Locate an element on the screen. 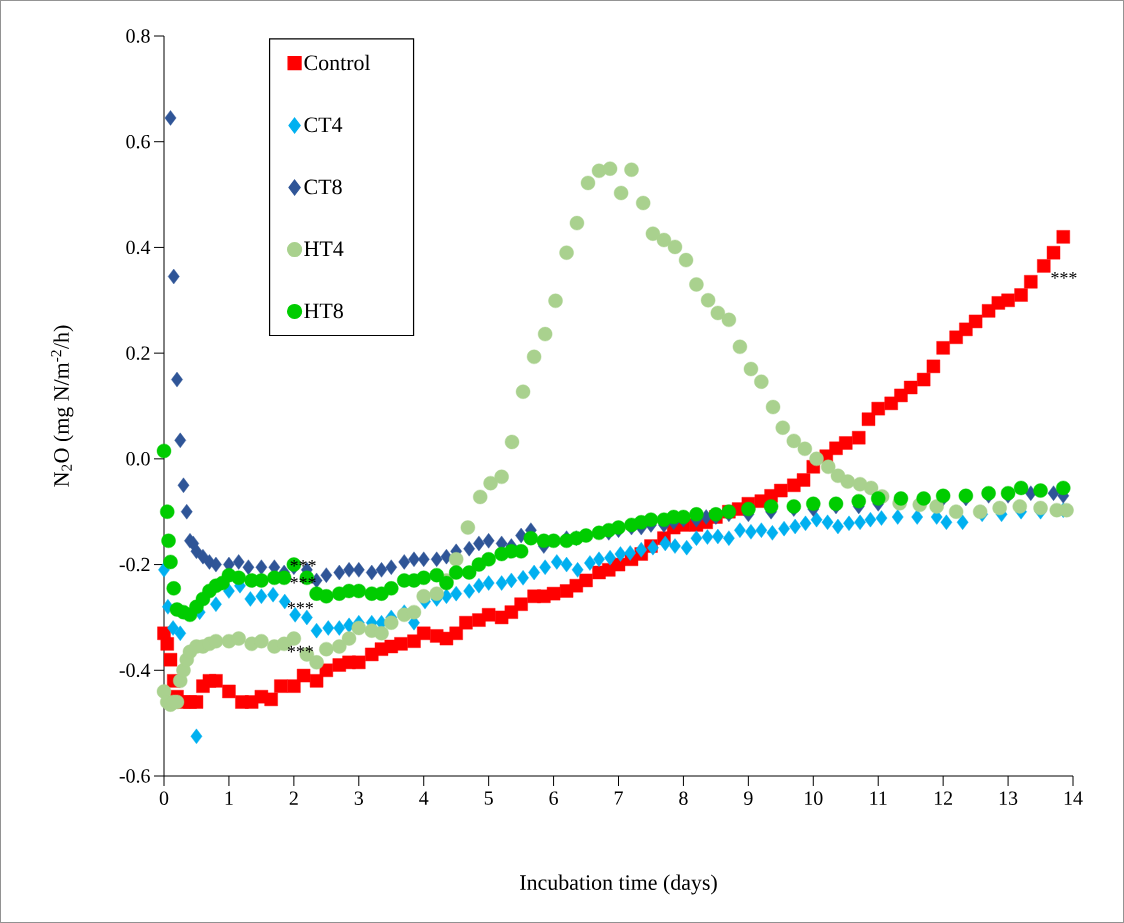 The height and width of the screenshot is (923, 1124). y-tick-label: 0.0 is located at coordinates (138, 459).